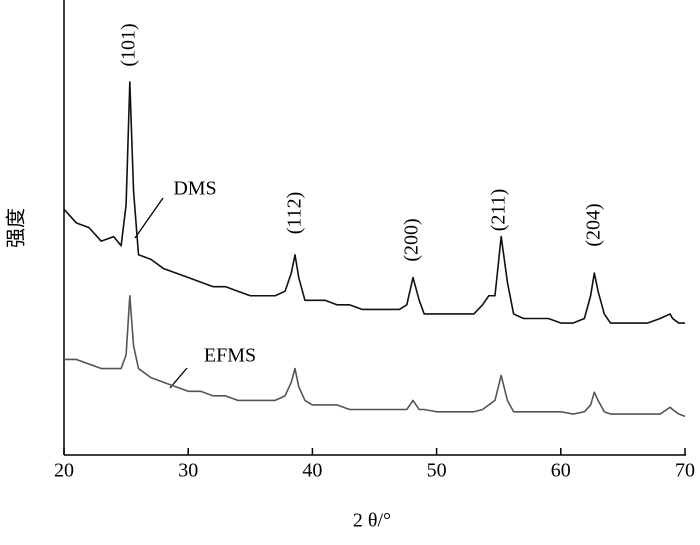  Describe the element at coordinates (561, 471) in the screenshot. I see `x-tick-label: 60` at that location.